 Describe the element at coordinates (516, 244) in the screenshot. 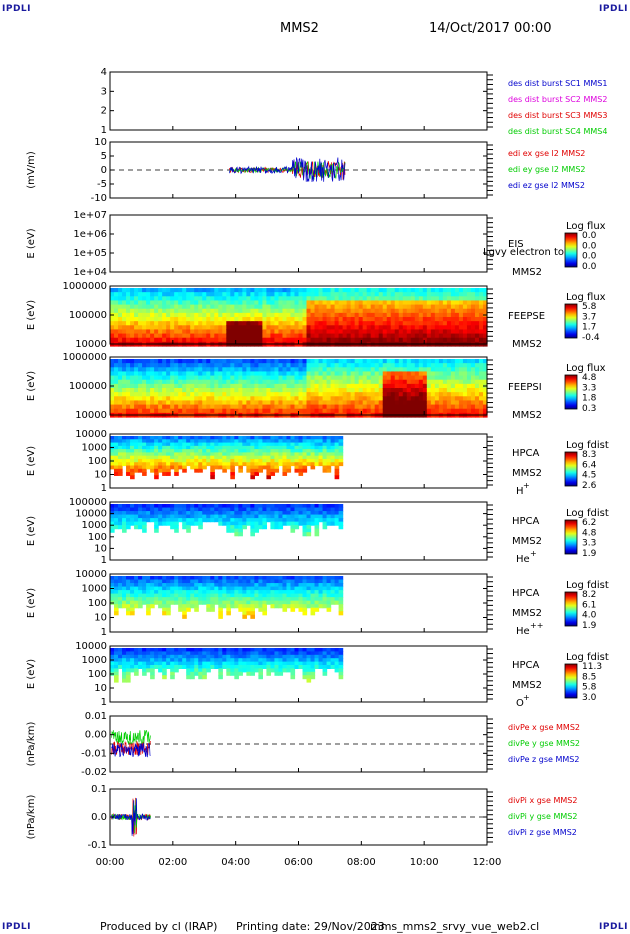

I see `instrument-label: EIS` at that location.